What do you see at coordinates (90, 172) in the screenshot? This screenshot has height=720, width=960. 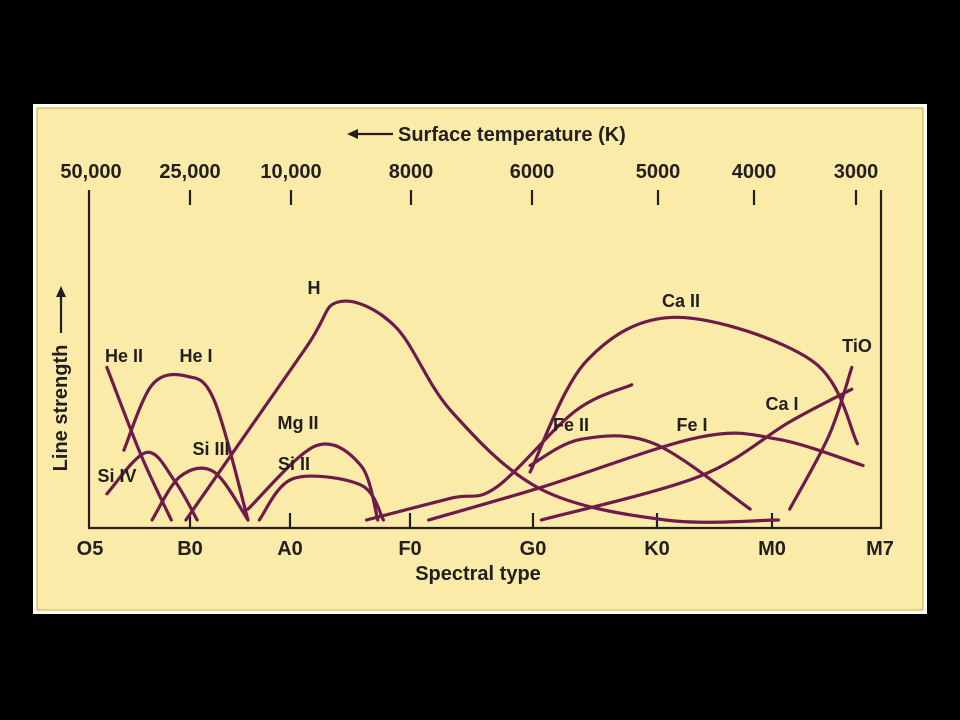 I see `top-tick-label-50-000: 50,000` at bounding box center [90, 172].